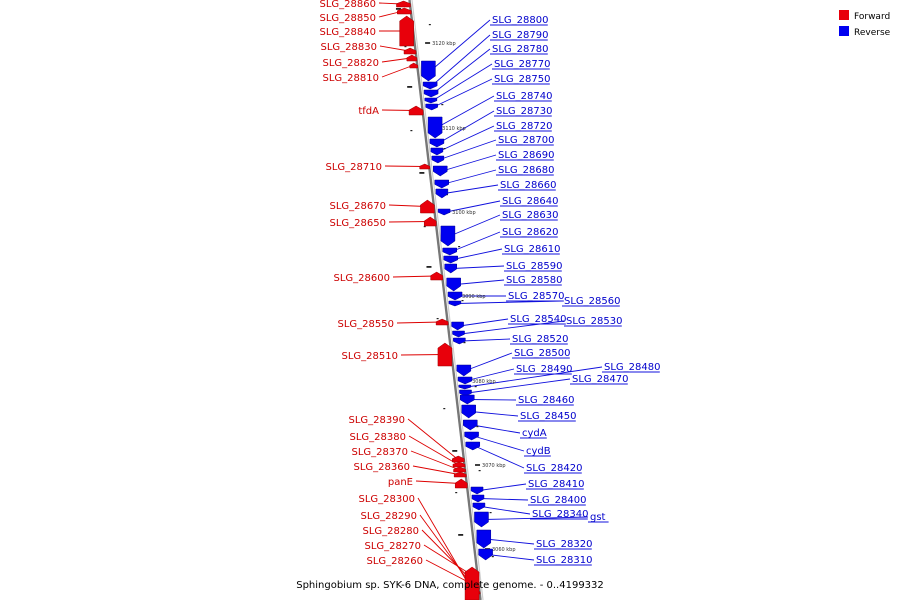 Image resolution: width=900 pixels, height=600 pixels. What do you see at coordinates (538, 319) in the screenshot?
I see `gene-label-slg-28540: SLG_28540` at bounding box center [538, 319].